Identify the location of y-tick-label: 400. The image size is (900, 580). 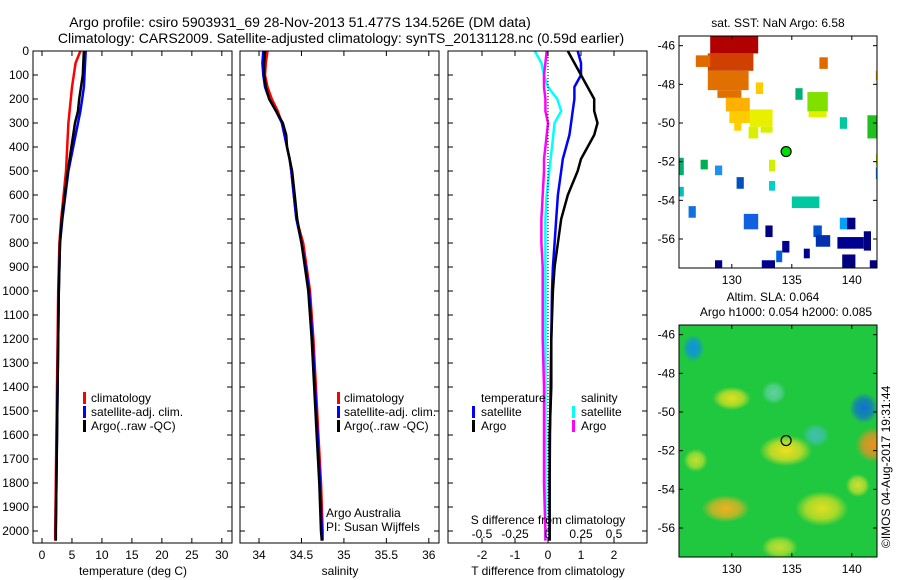
(19, 147).